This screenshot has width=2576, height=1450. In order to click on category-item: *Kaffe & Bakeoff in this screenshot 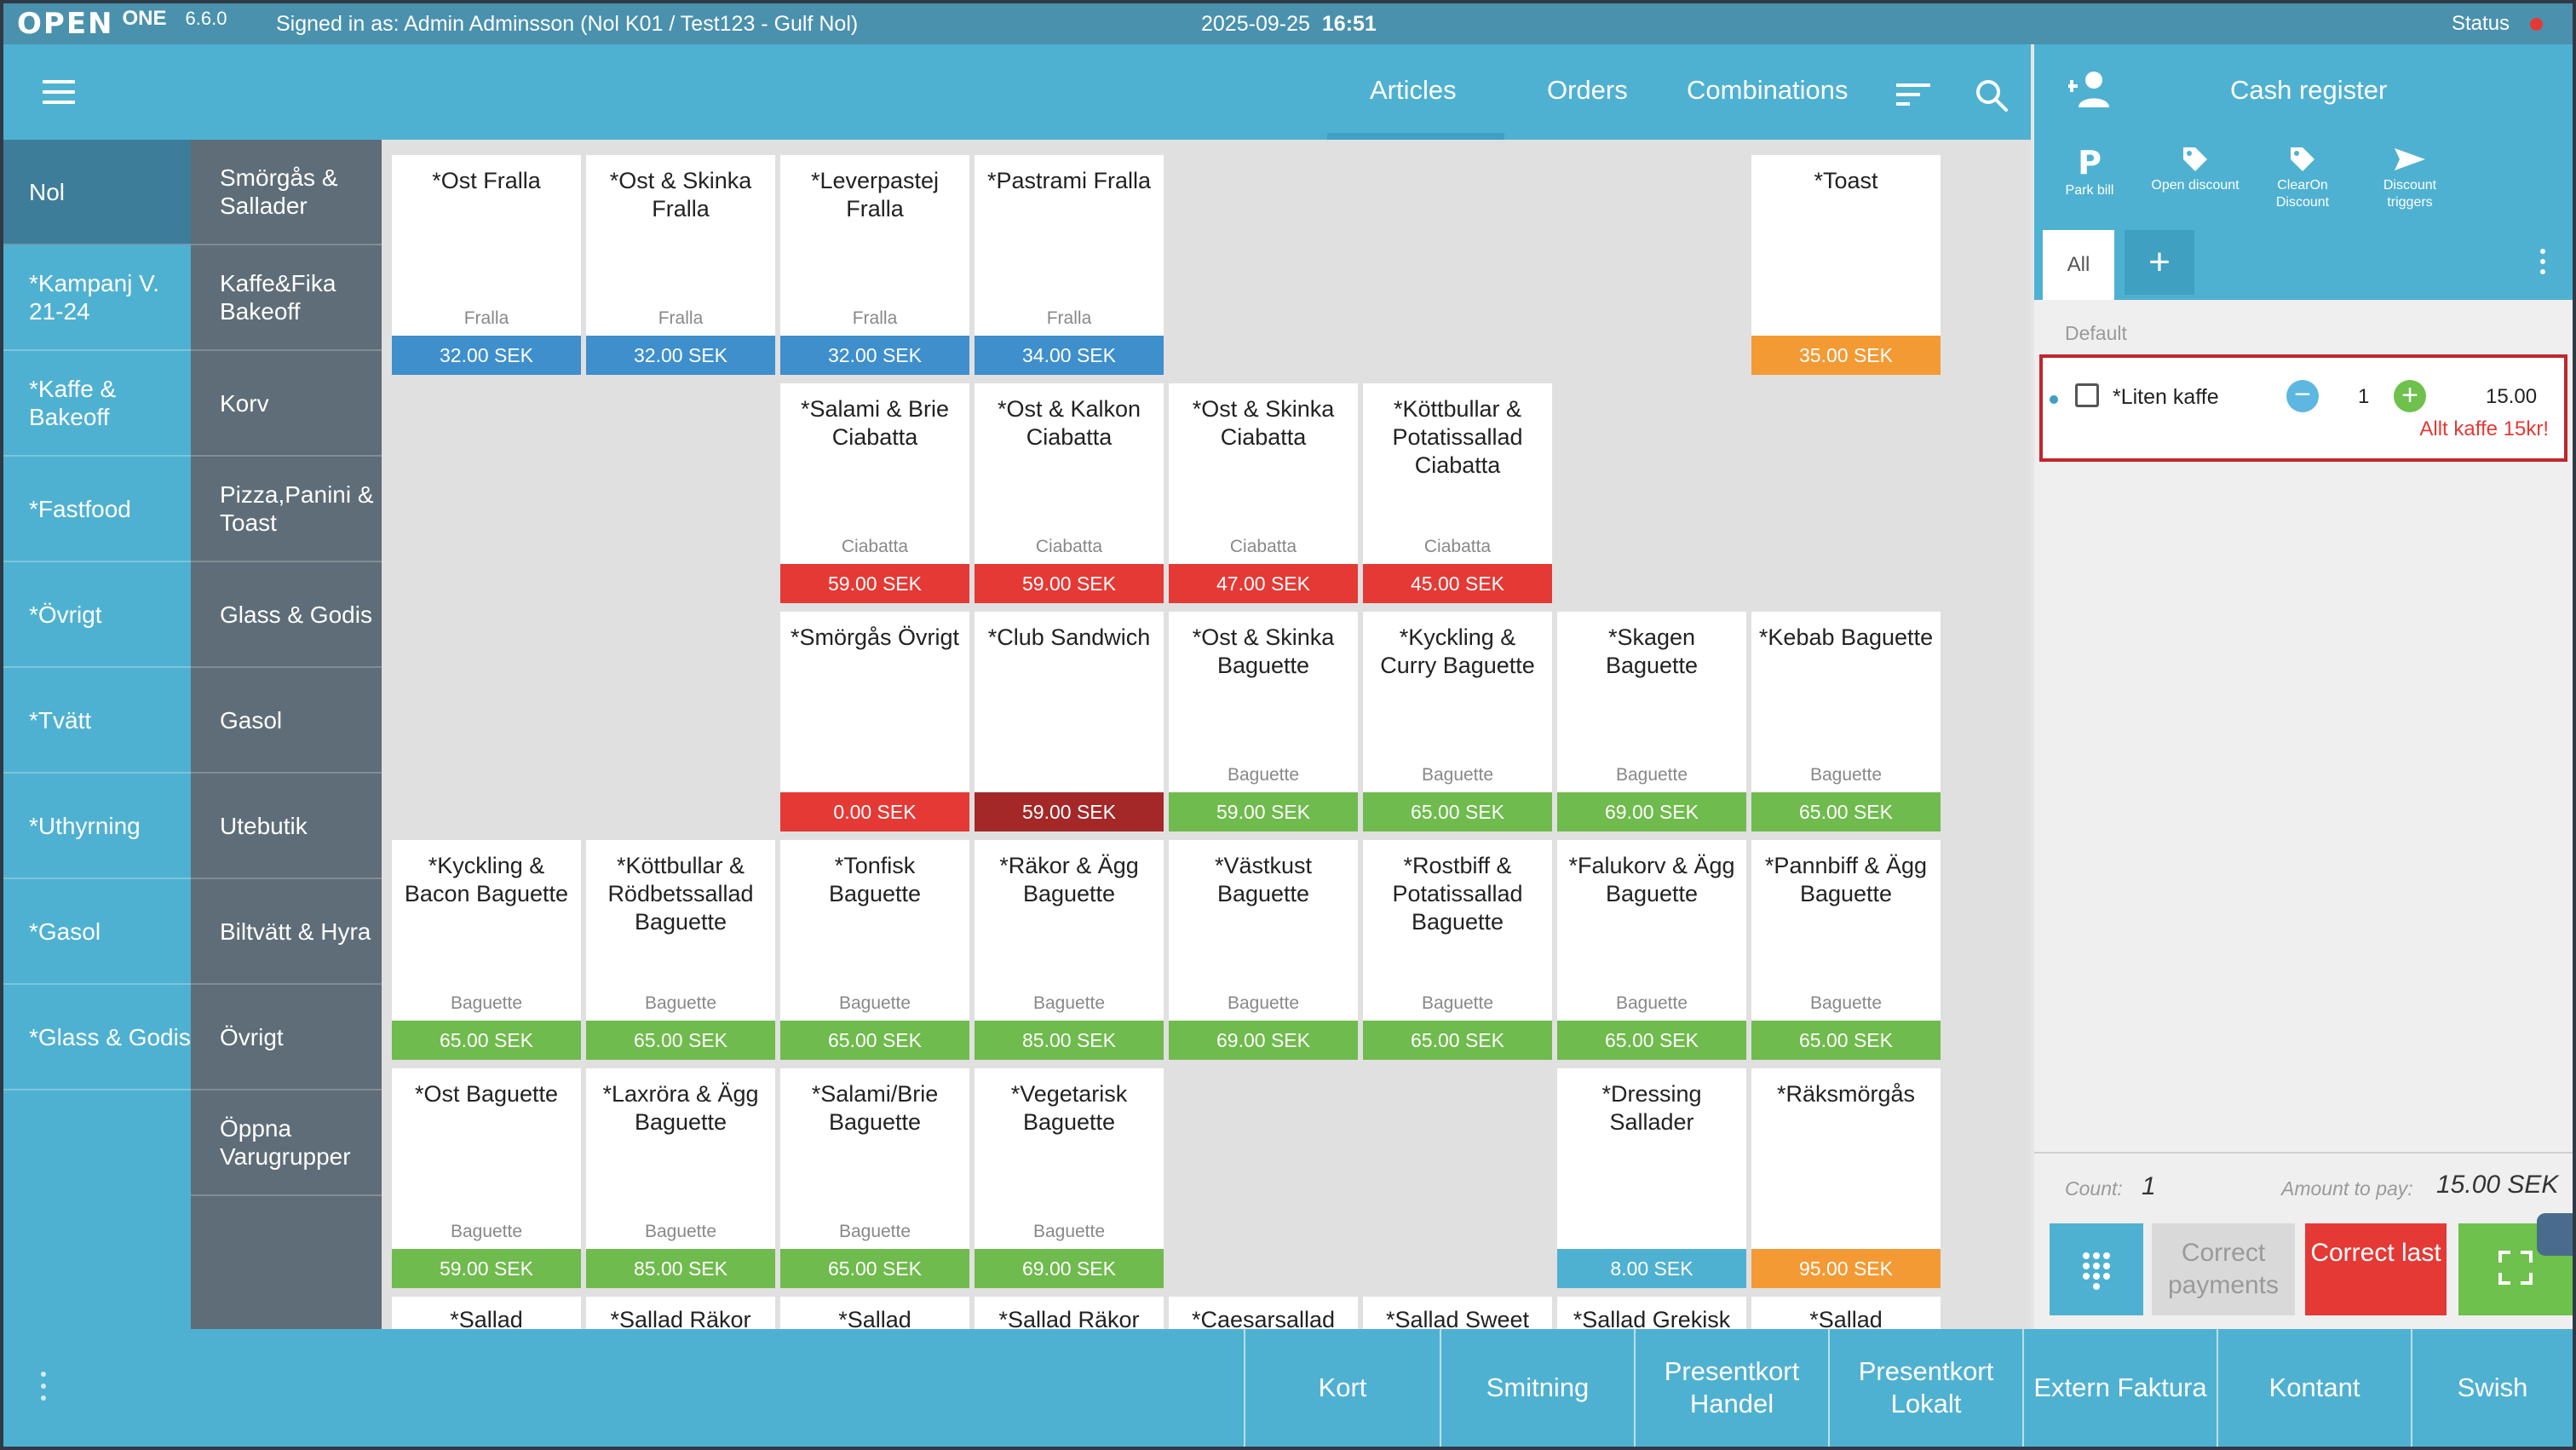, I will do `click(97, 404)`.